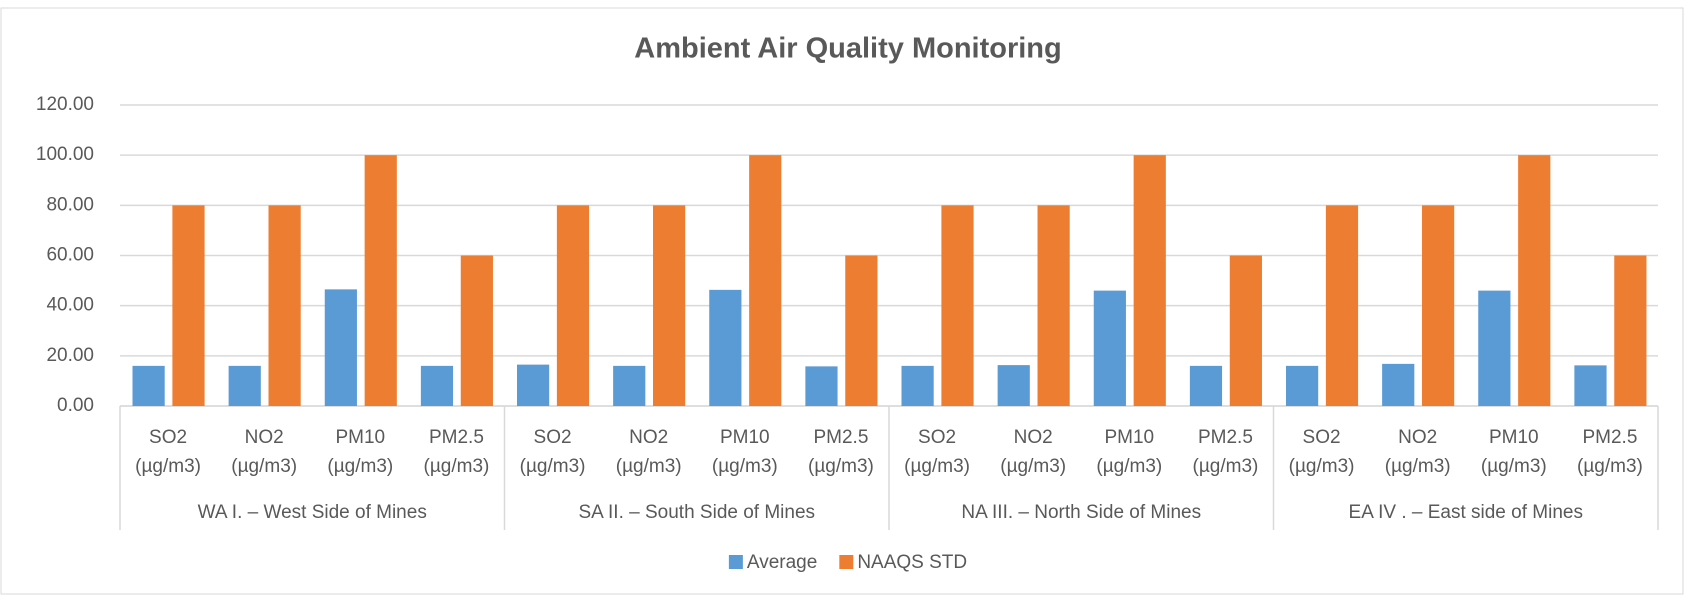 This screenshot has height=595, width=1684. Describe the element at coordinates (1466, 512) in the screenshot. I see `group-label: EA IV . – East side of Mines` at that location.